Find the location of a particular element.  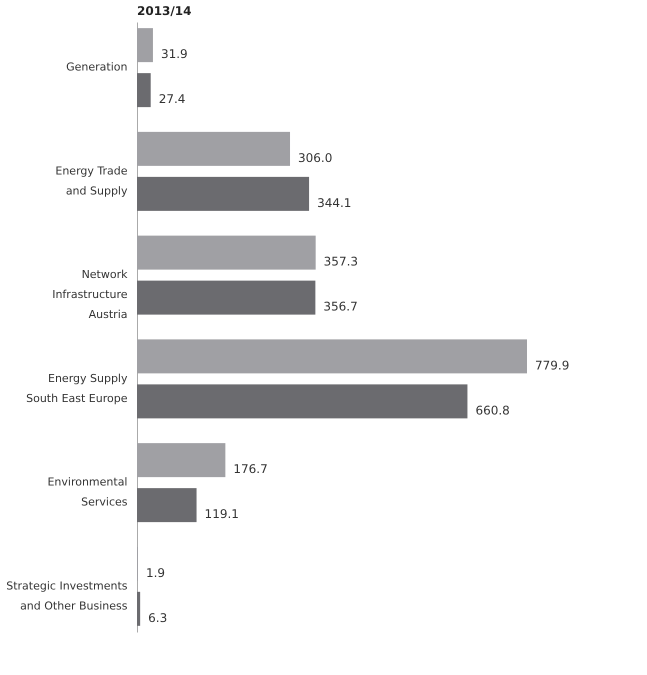

y-tick-label: Generation is located at coordinates (97, 67).